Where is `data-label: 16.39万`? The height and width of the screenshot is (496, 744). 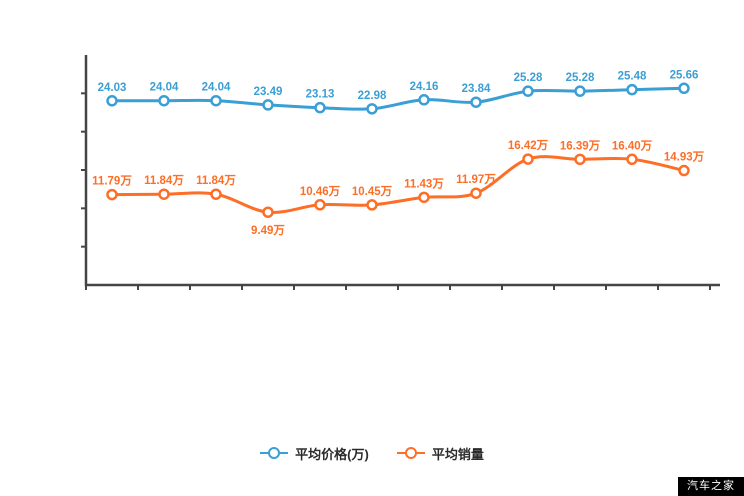
data-label: 16.39万 is located at coordinates (580, 145).